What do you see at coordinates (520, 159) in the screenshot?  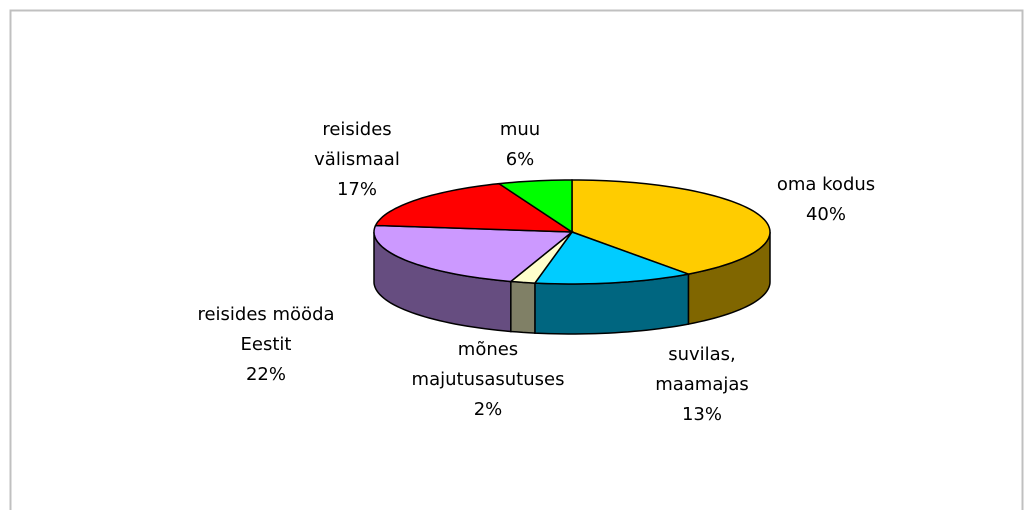 I see `value-label: 6%` at bounding box center [520, 159].